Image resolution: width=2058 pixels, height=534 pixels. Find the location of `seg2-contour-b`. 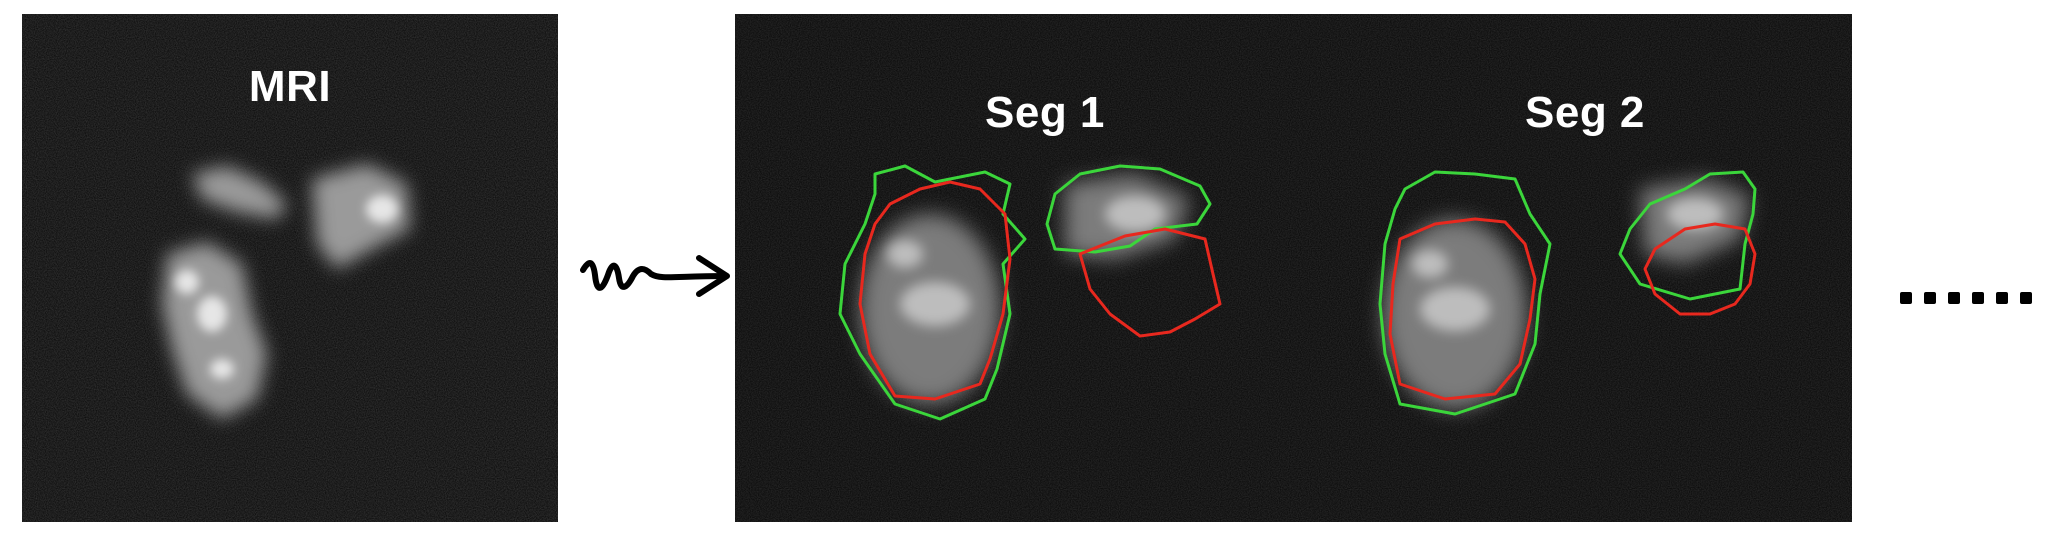

seg2-contour-b is located at coordinates (1572, 309).